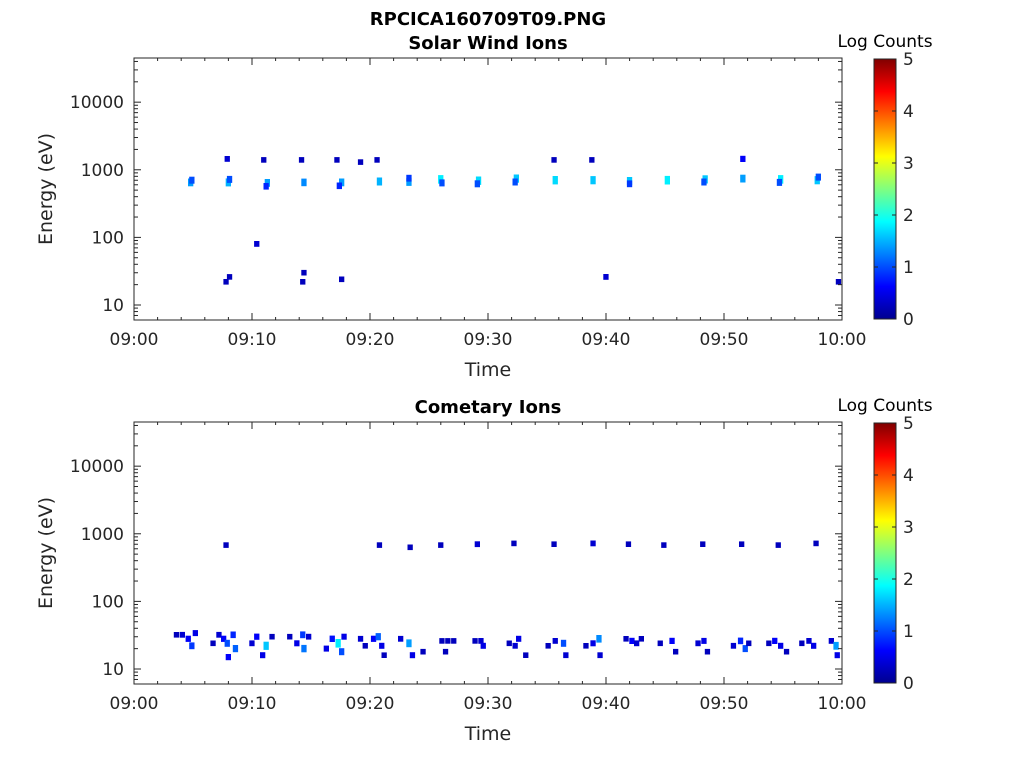  What do you see at coordinates (885, 189) in the screenshot?
I see `solar-wind-colorbar` at bounding box center [885, 189].